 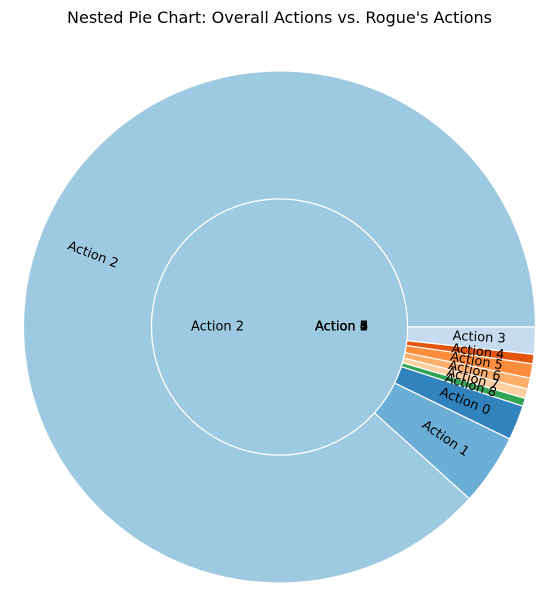 I want to click on inner-label-action-3: Action 3, so click(x=341, y=327).